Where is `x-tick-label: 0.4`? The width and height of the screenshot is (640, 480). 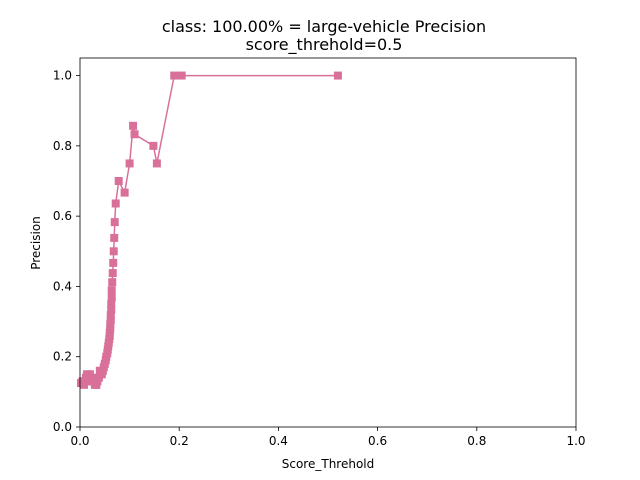
x-tick-label: 0.4 is located at coordinates (278, 441).